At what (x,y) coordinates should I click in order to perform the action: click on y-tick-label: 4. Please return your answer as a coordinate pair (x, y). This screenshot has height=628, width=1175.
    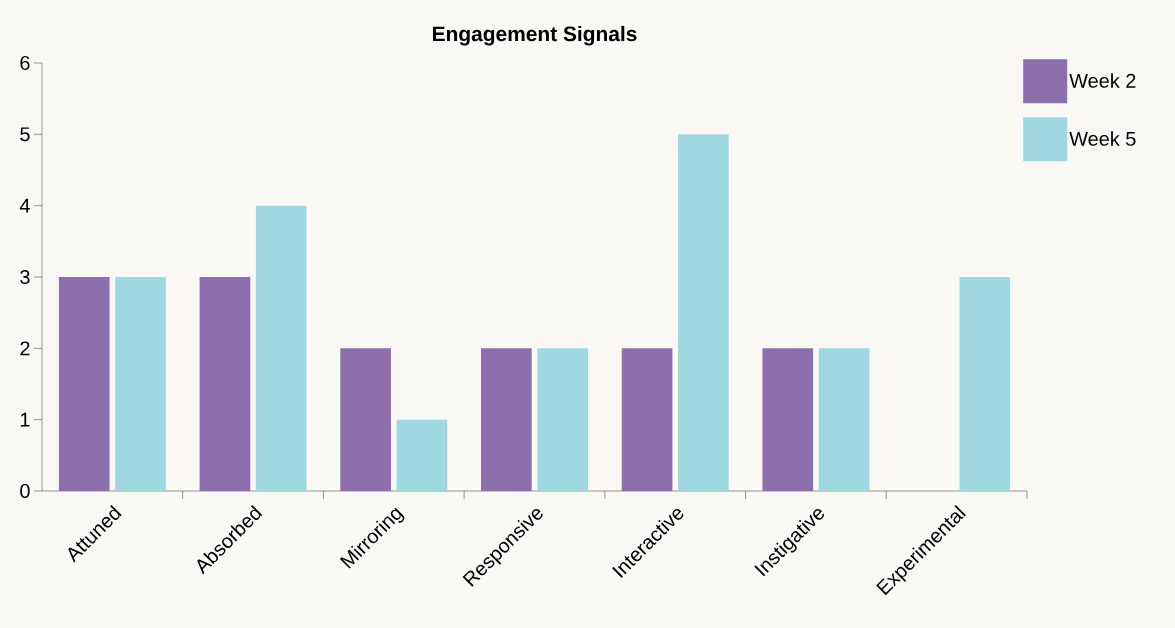
    Looking at the image, I should click on (24, 205).